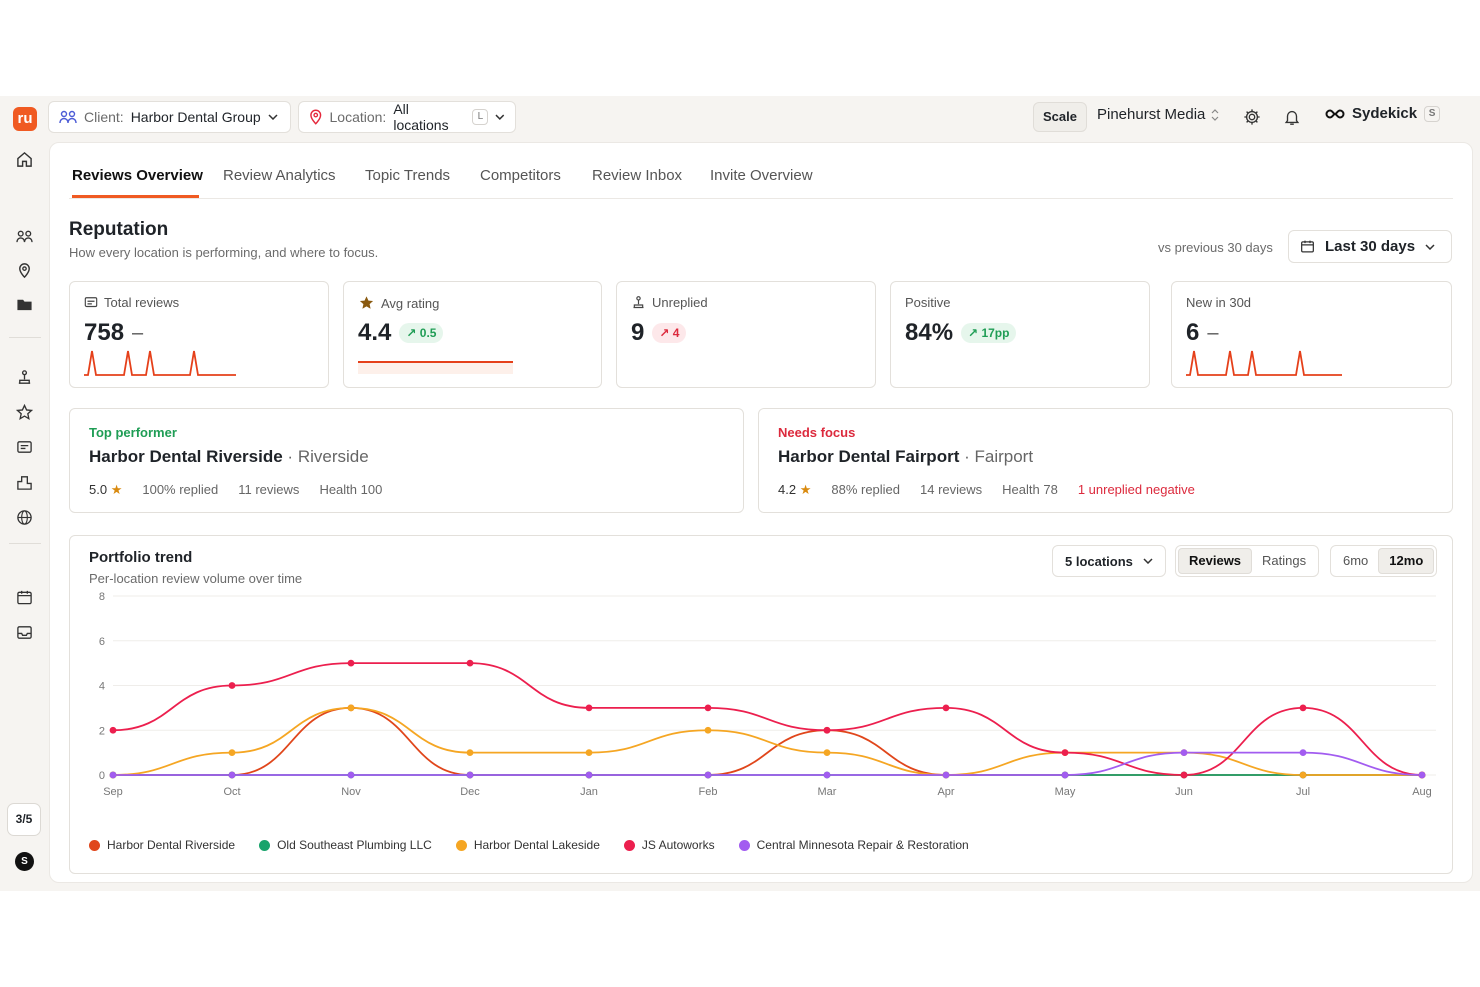 This screenshot has width=1480, height=987. Describe the element at coordinates (24, 447) in the screenshot. I see `reviews-icon` at that location.